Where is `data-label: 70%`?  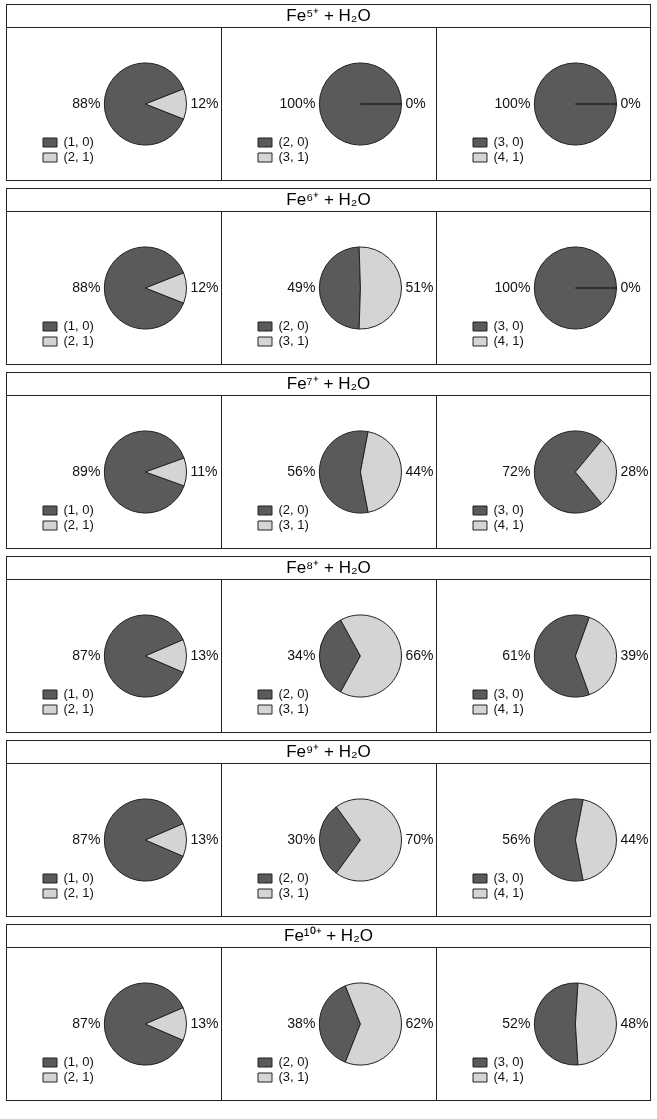
data-label: 70% is located at coordinates (419, 838).